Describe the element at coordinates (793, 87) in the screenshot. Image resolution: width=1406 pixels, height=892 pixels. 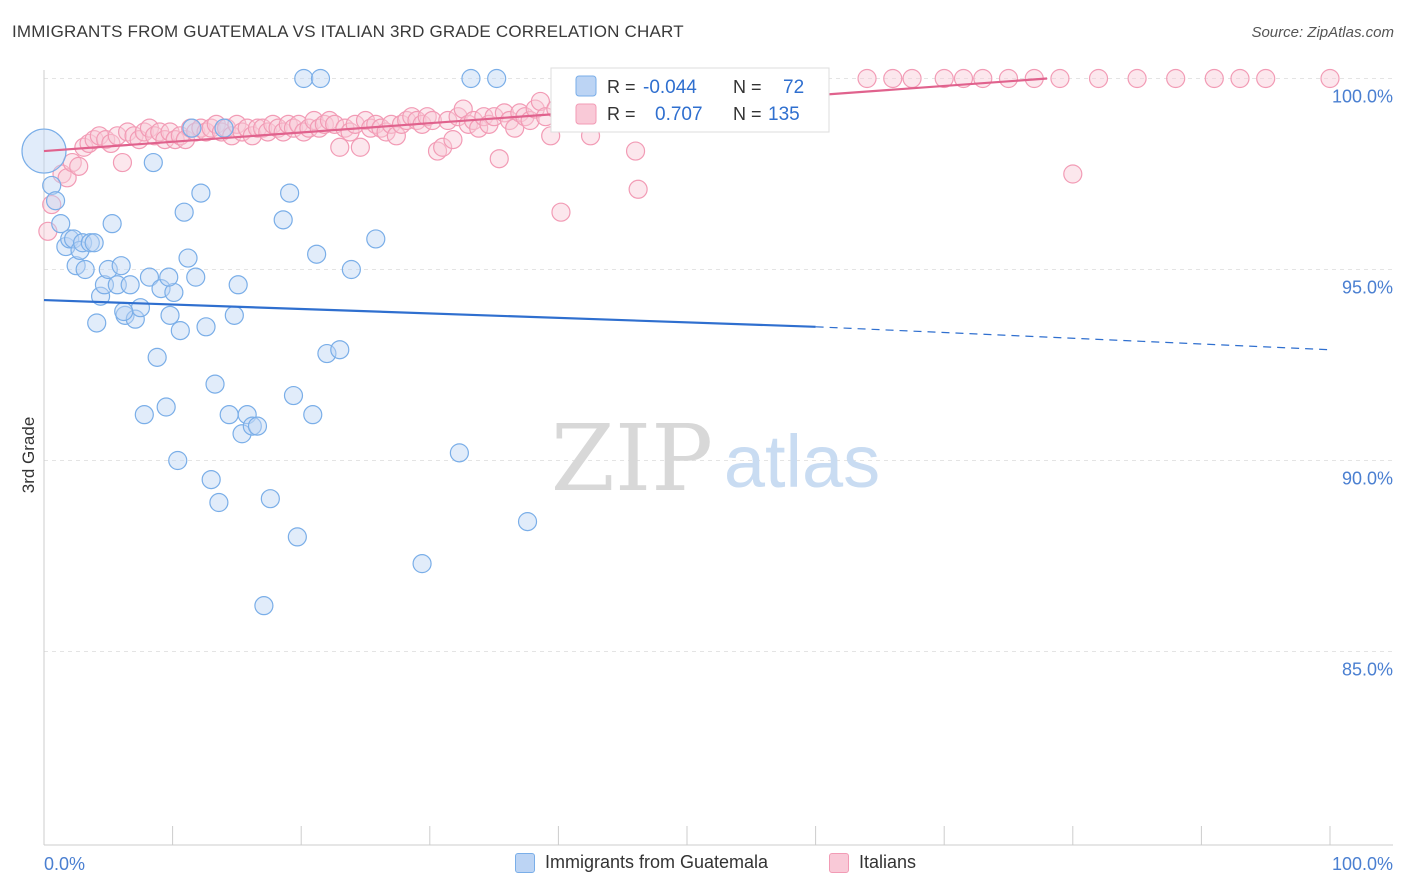
I see `stats-n-value-guatemala: 72` at that location.